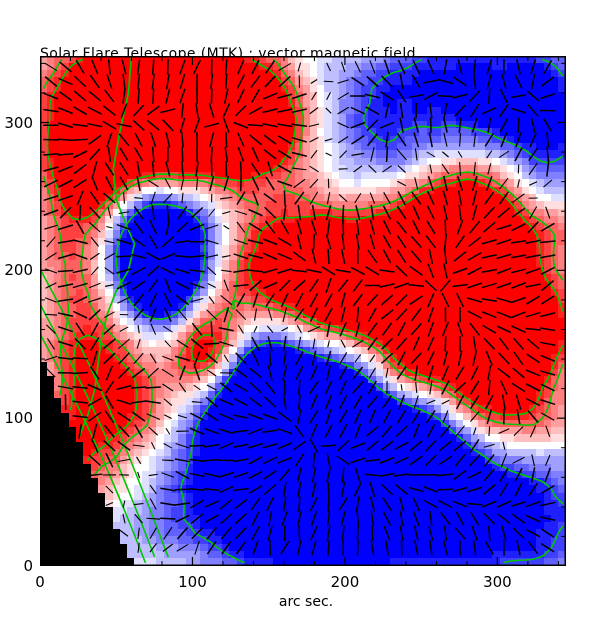  What do you see at coordinates (28, 566) in the screenshot?
I see `y-tick-label: 0` at bounding box center [28, 566].